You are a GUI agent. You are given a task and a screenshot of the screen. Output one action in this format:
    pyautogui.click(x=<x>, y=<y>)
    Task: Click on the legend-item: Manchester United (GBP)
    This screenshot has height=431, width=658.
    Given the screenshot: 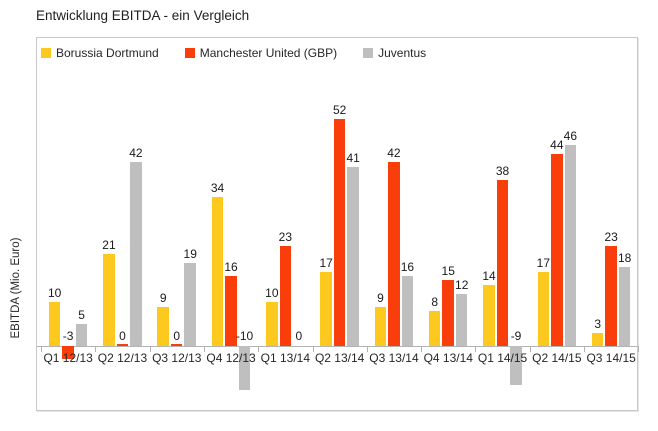 What is the action you would take?
    pyautogui.click(x=261, y=53)
    